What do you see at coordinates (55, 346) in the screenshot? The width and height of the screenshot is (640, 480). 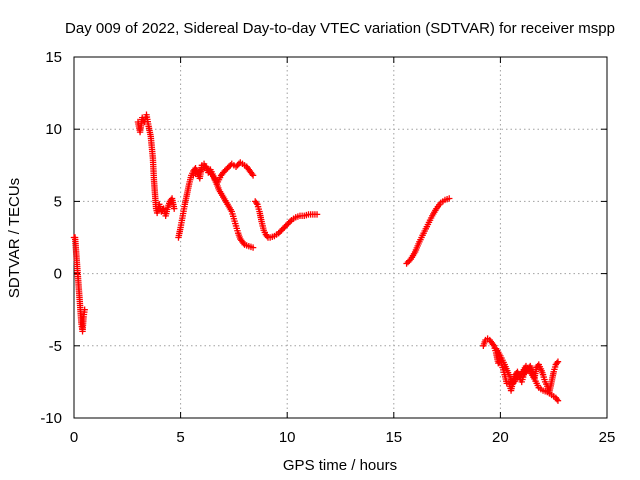 I see `y-tick-label: -5` at bounding box center [55, 346].